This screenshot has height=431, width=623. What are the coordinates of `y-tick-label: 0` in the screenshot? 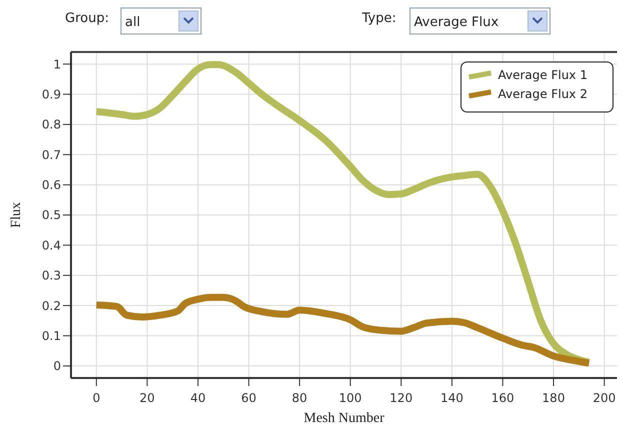 It's located at (57, 366).